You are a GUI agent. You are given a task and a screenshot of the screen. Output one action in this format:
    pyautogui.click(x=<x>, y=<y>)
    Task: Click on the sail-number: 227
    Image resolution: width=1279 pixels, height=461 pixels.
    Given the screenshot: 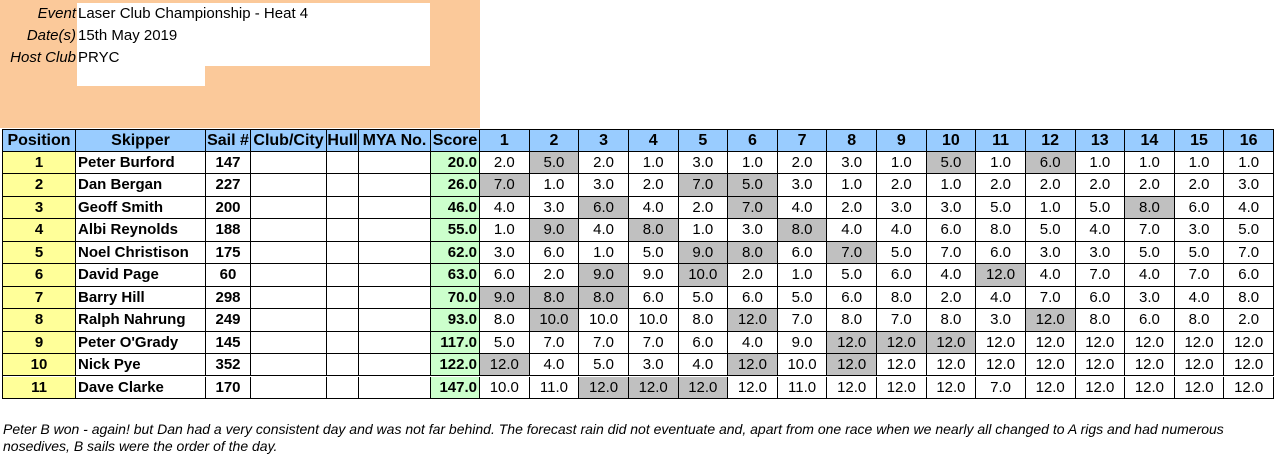 What is the action you would take?
    pyautogui.click(x=228, y=185)
    